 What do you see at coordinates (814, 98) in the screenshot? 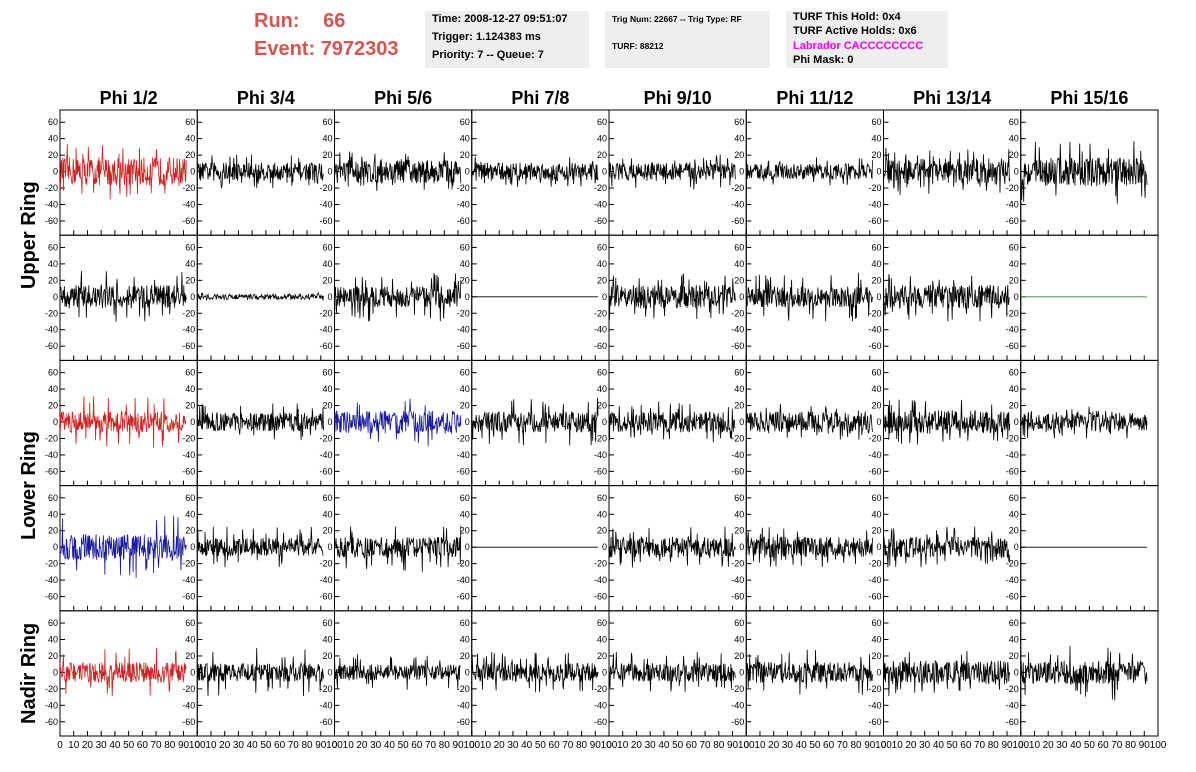
I see `column-title: Phi 11/12` at bounding box center [814, 98].